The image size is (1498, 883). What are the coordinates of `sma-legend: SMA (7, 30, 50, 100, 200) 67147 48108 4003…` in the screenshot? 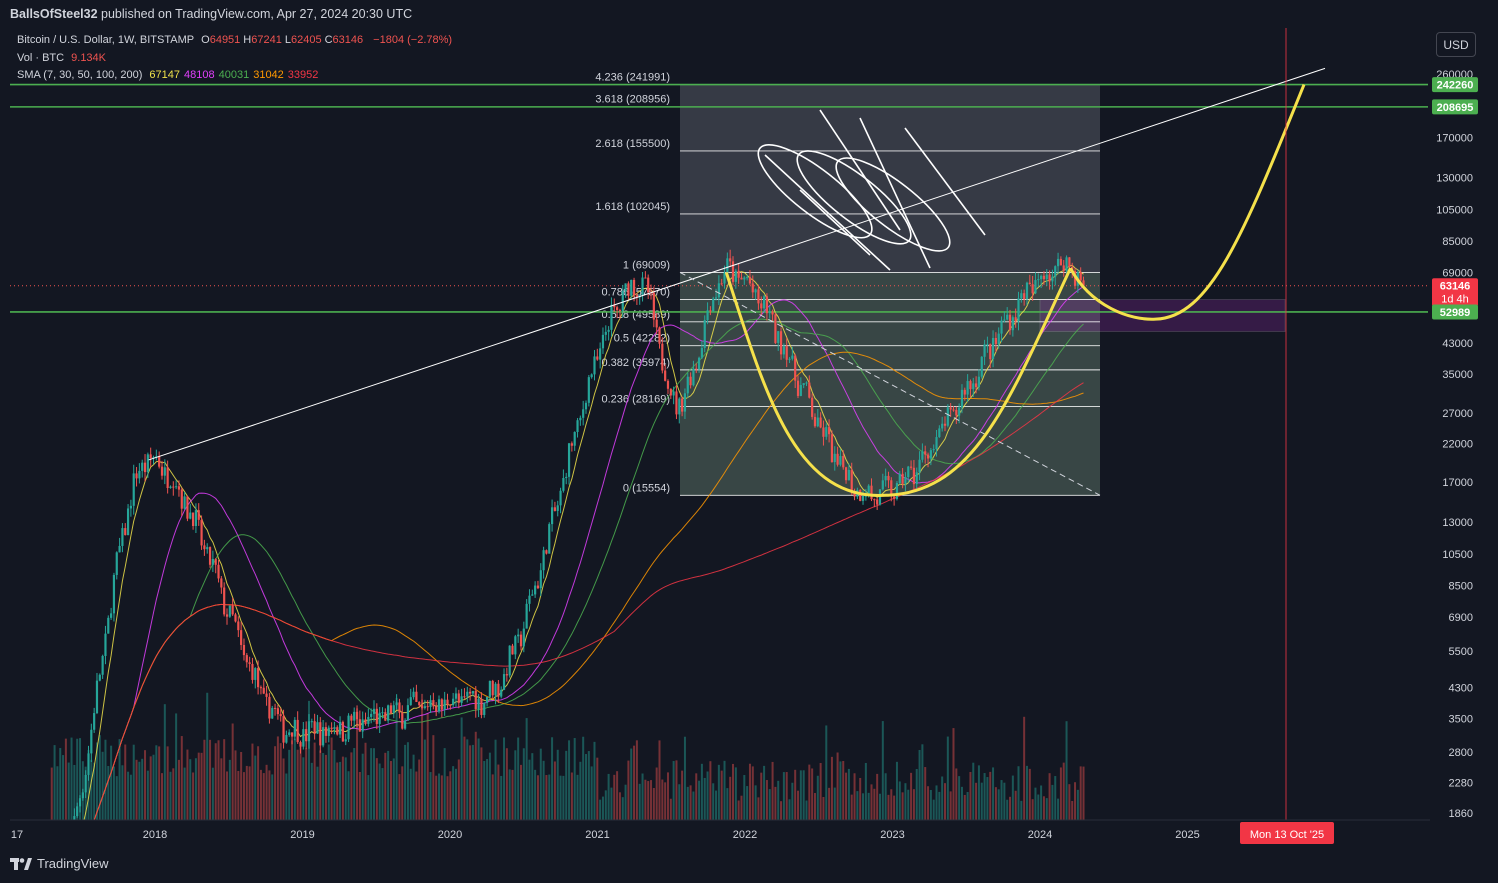 It's located at (171, 75).